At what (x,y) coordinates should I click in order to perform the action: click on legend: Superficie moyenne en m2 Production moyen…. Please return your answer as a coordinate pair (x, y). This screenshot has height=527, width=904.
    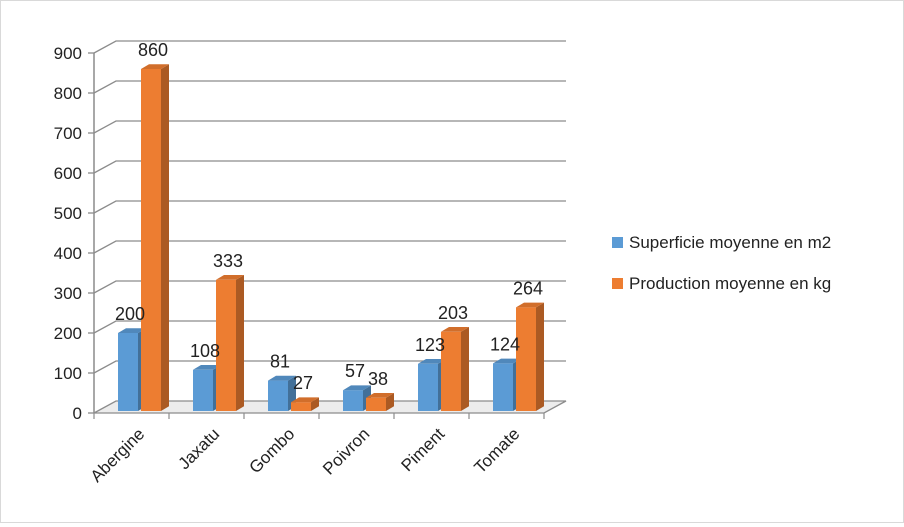
    Looking at the image, I should click on (721, 263).